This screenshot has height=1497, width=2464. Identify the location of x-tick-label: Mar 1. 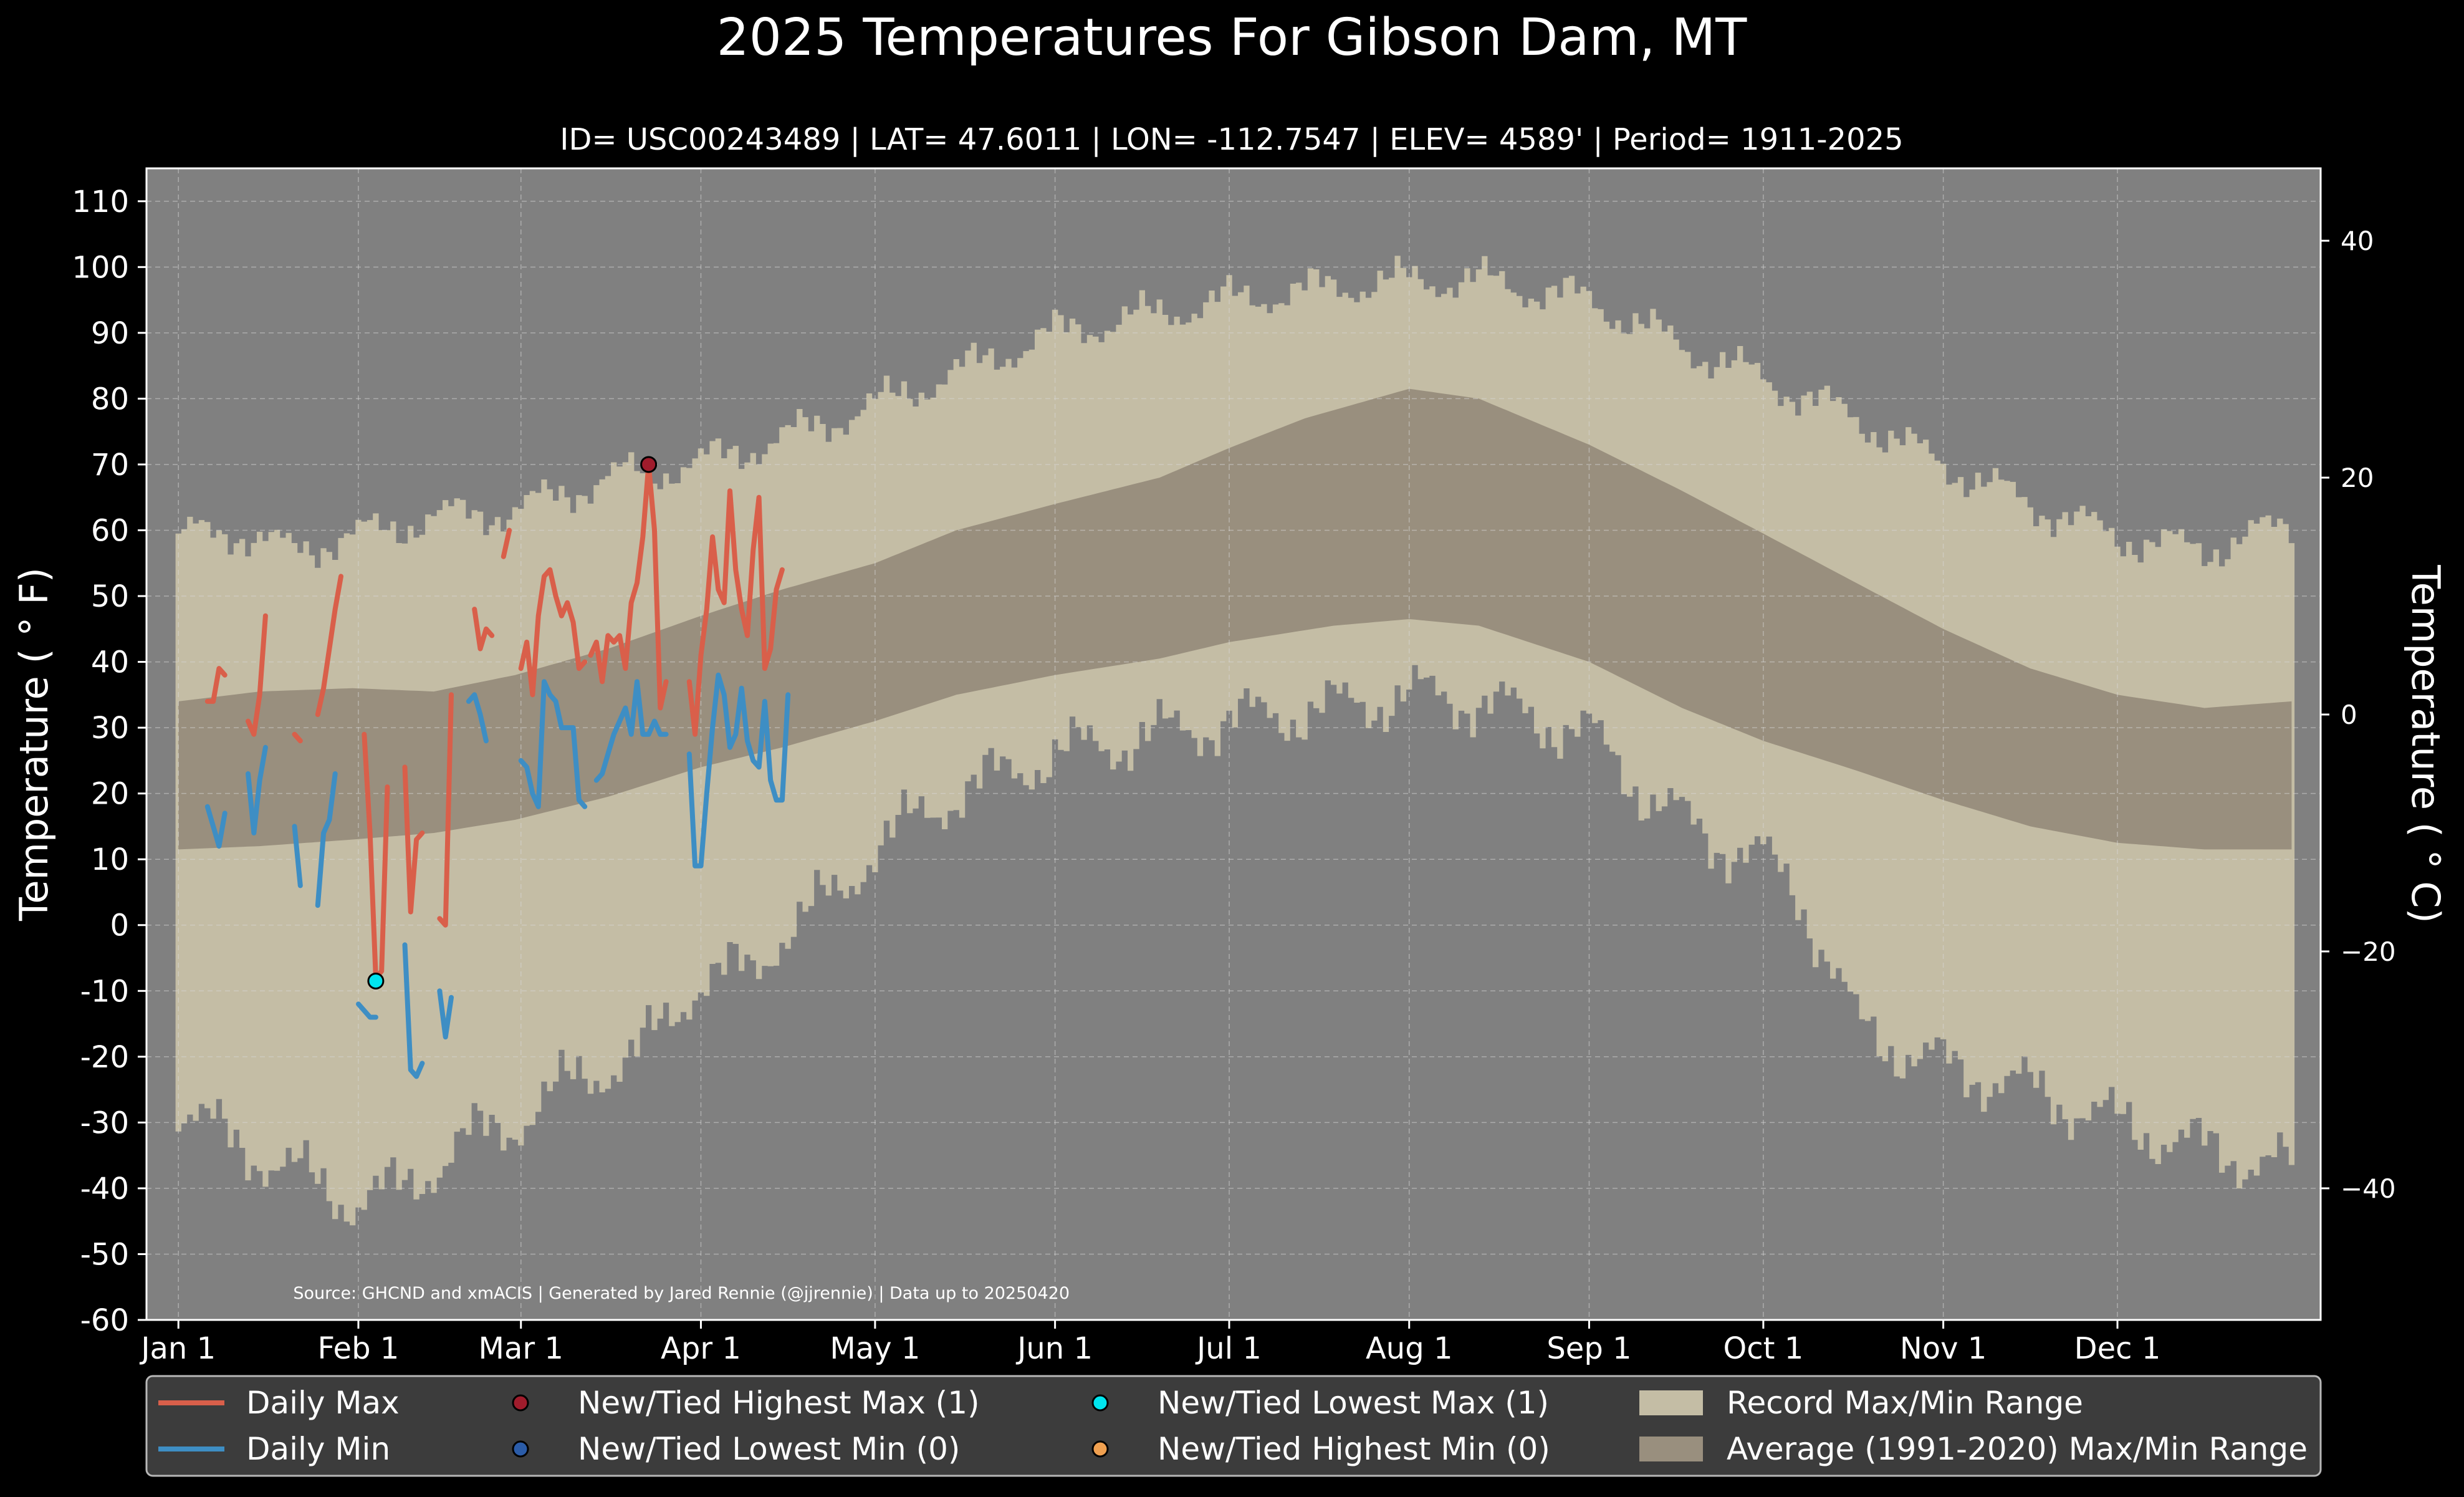
(521, 1348).